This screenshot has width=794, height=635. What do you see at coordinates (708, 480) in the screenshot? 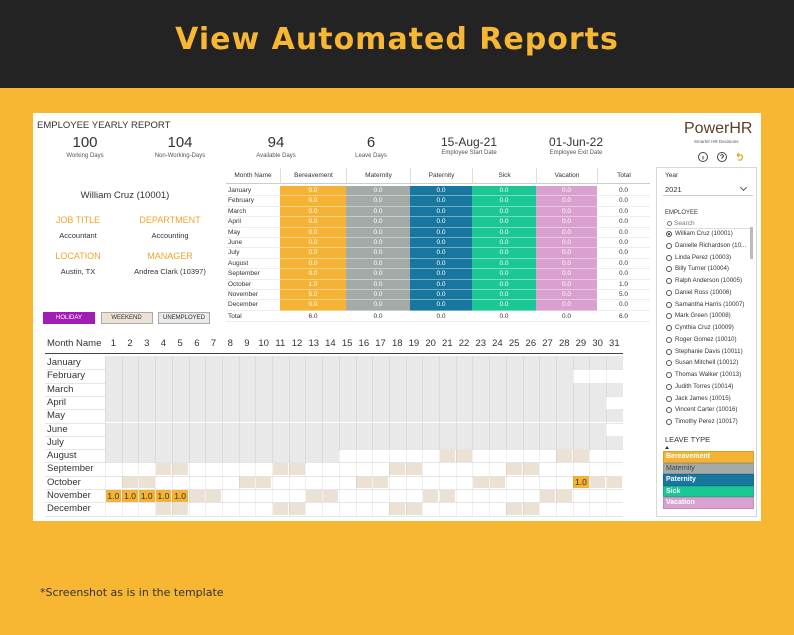
I see `leave-type-legend: Paternity` at bounding box center [708, 480].